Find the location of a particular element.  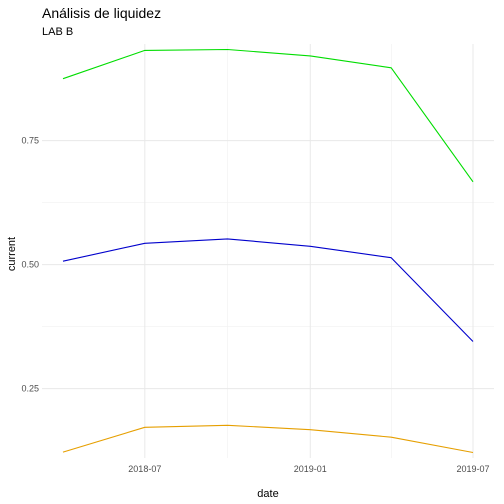

x-tick-label: 2018-07 is located at coordinates (144, 469).